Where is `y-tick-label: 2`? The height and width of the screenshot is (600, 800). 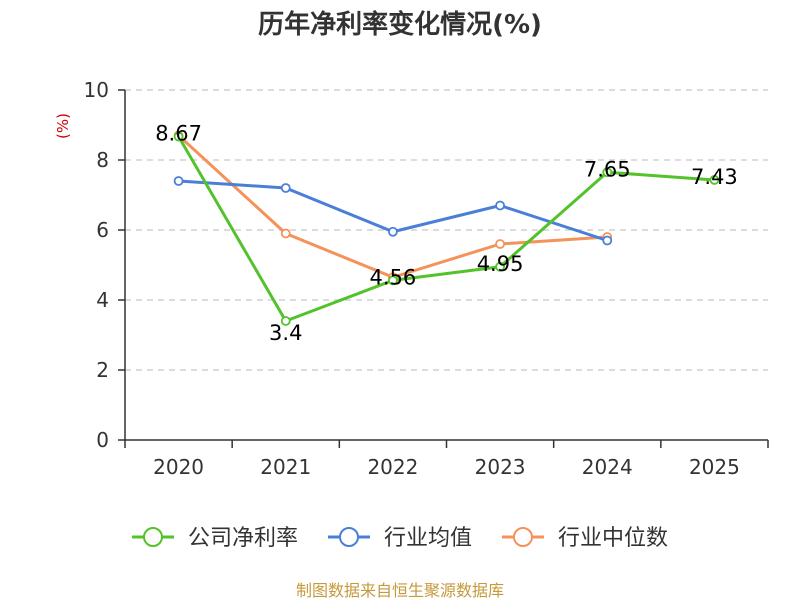 y-tick-label: 2 is located at coordinates (102, 370).